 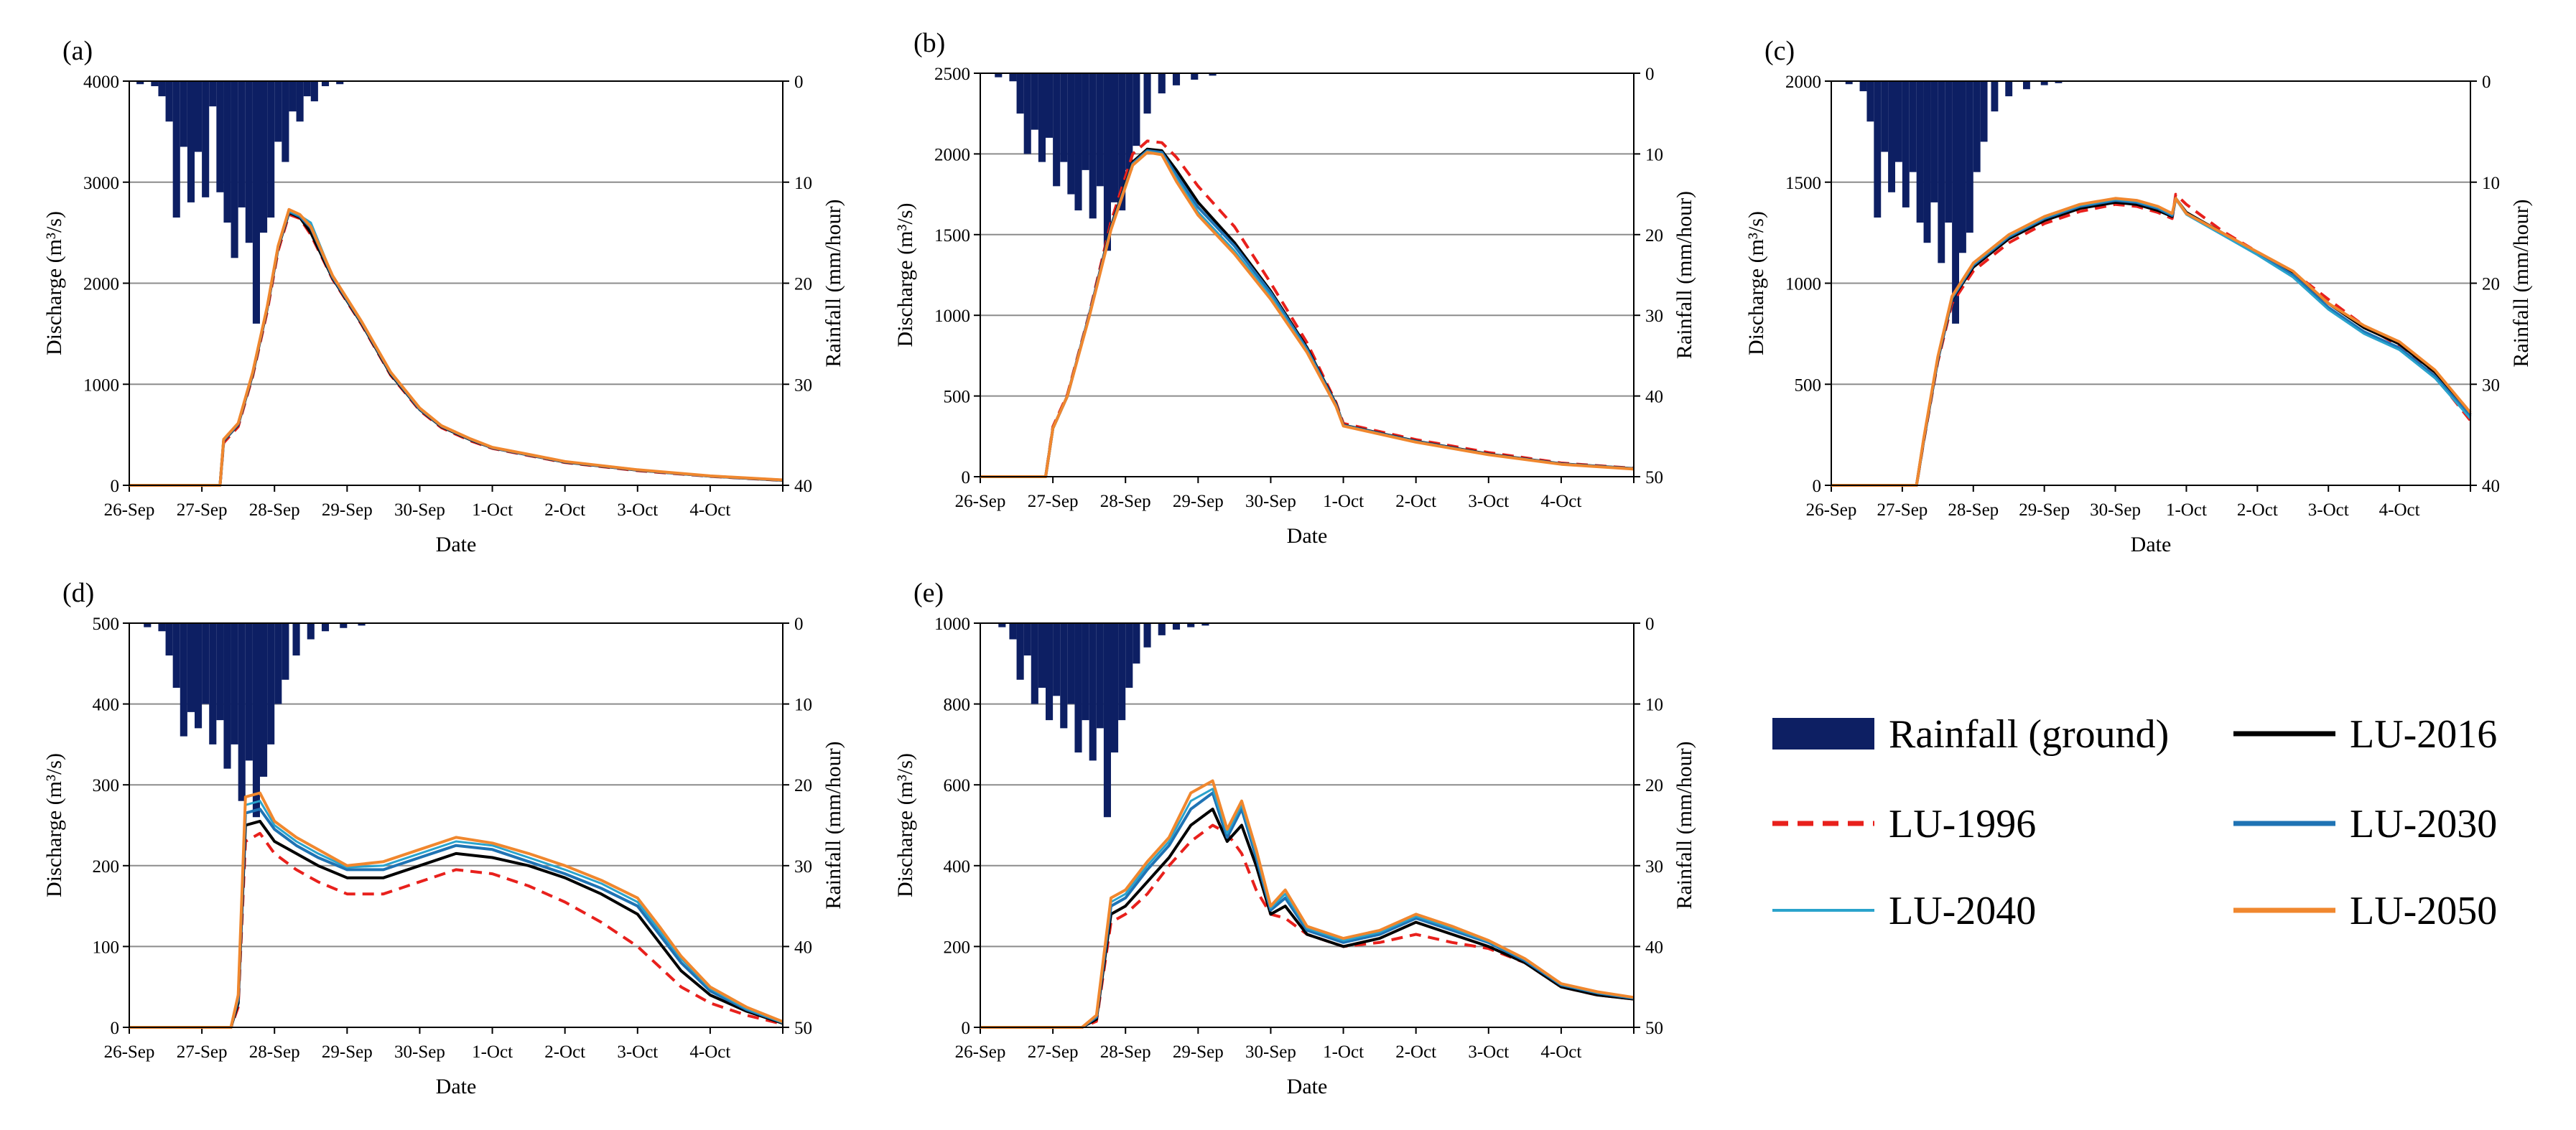 What do you see at coordinates (1756, 283) in the screenshot?
I see `y-axis-title: Discharge (m³/s)` at bounding box center [1756, 283].